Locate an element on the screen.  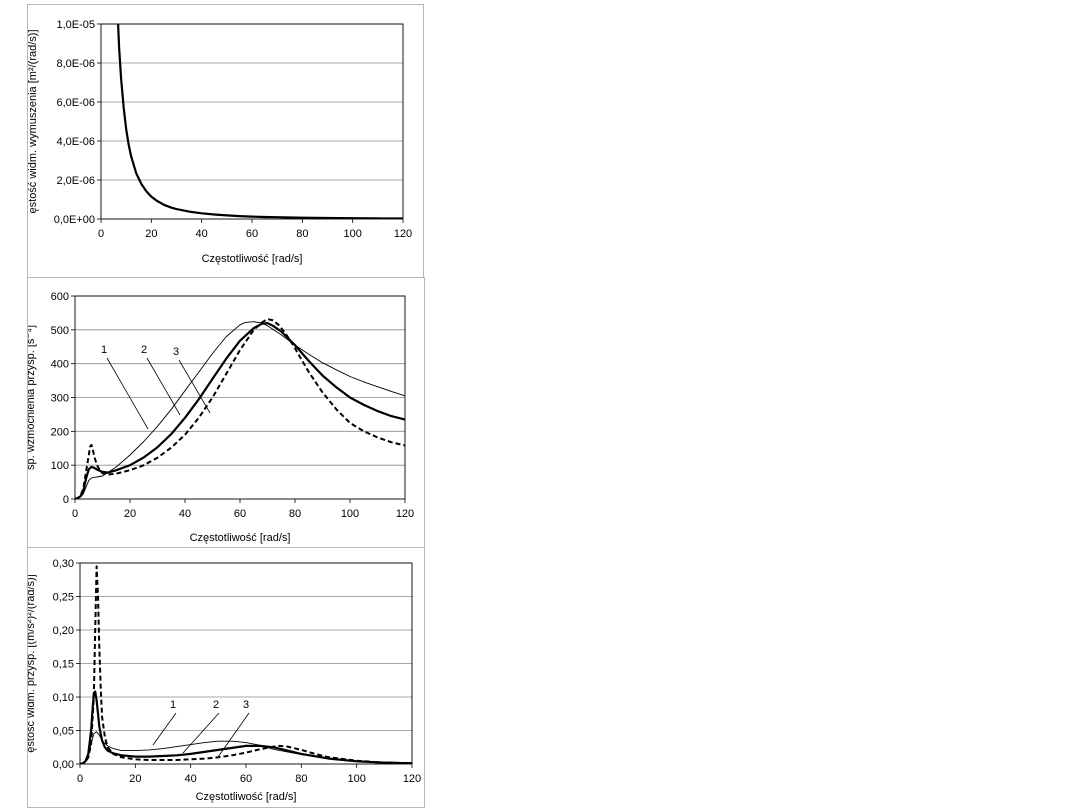
y-tick-label: 0,20 is located at coordinates (63, 631).